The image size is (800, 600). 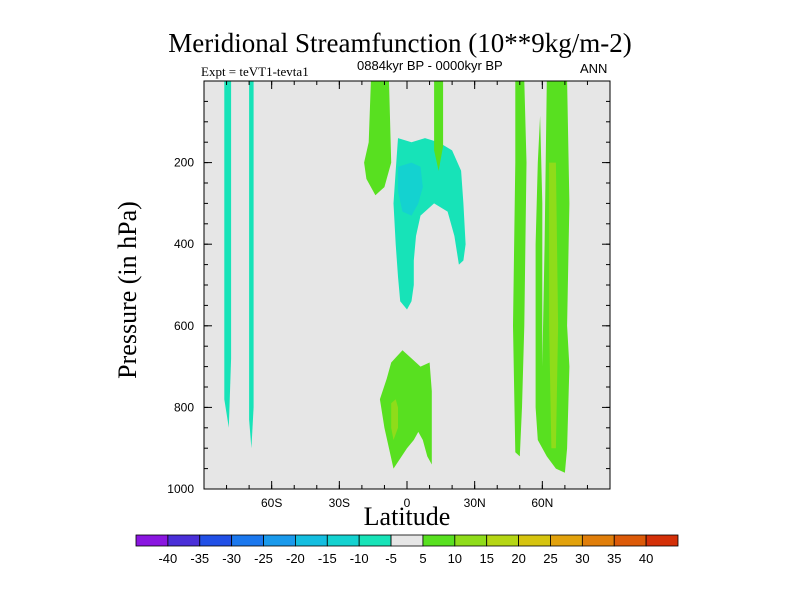 What do you see at coordinates (518, 558) in the screenshot?
I see `colorbar-label: 20` at bounding box center [518, 558].